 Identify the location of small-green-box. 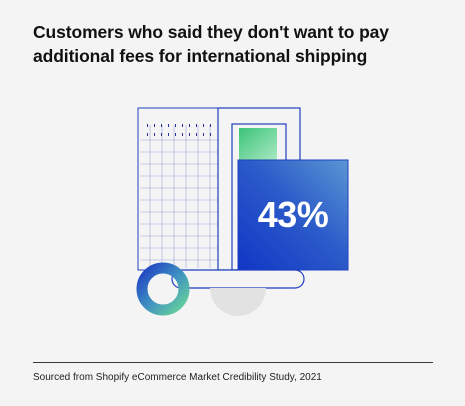
(258, 144).